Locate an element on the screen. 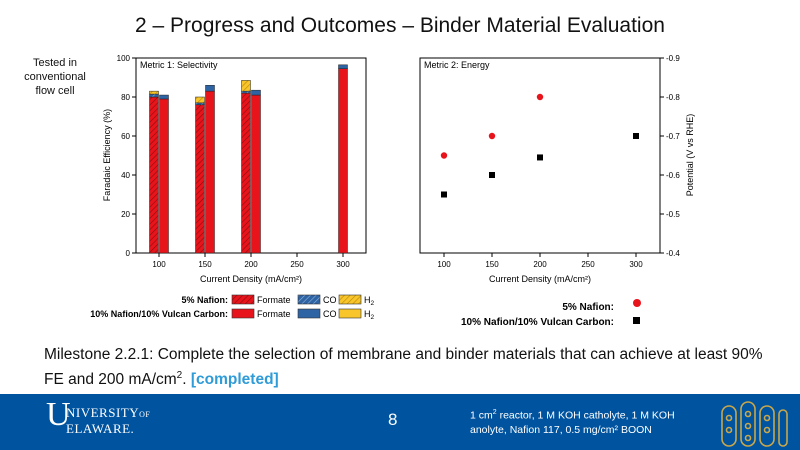  y-tick-label: 20 is located at coordinates (125, 214).